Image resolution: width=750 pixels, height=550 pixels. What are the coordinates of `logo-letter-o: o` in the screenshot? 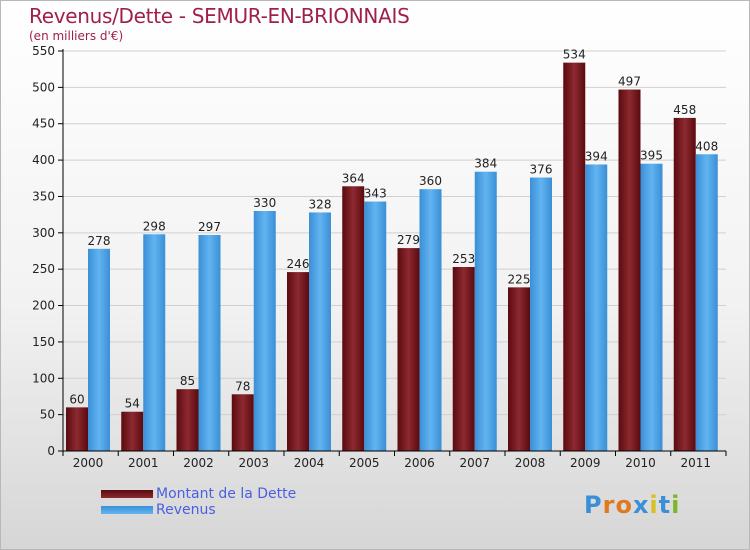 It's located at (624, 505).